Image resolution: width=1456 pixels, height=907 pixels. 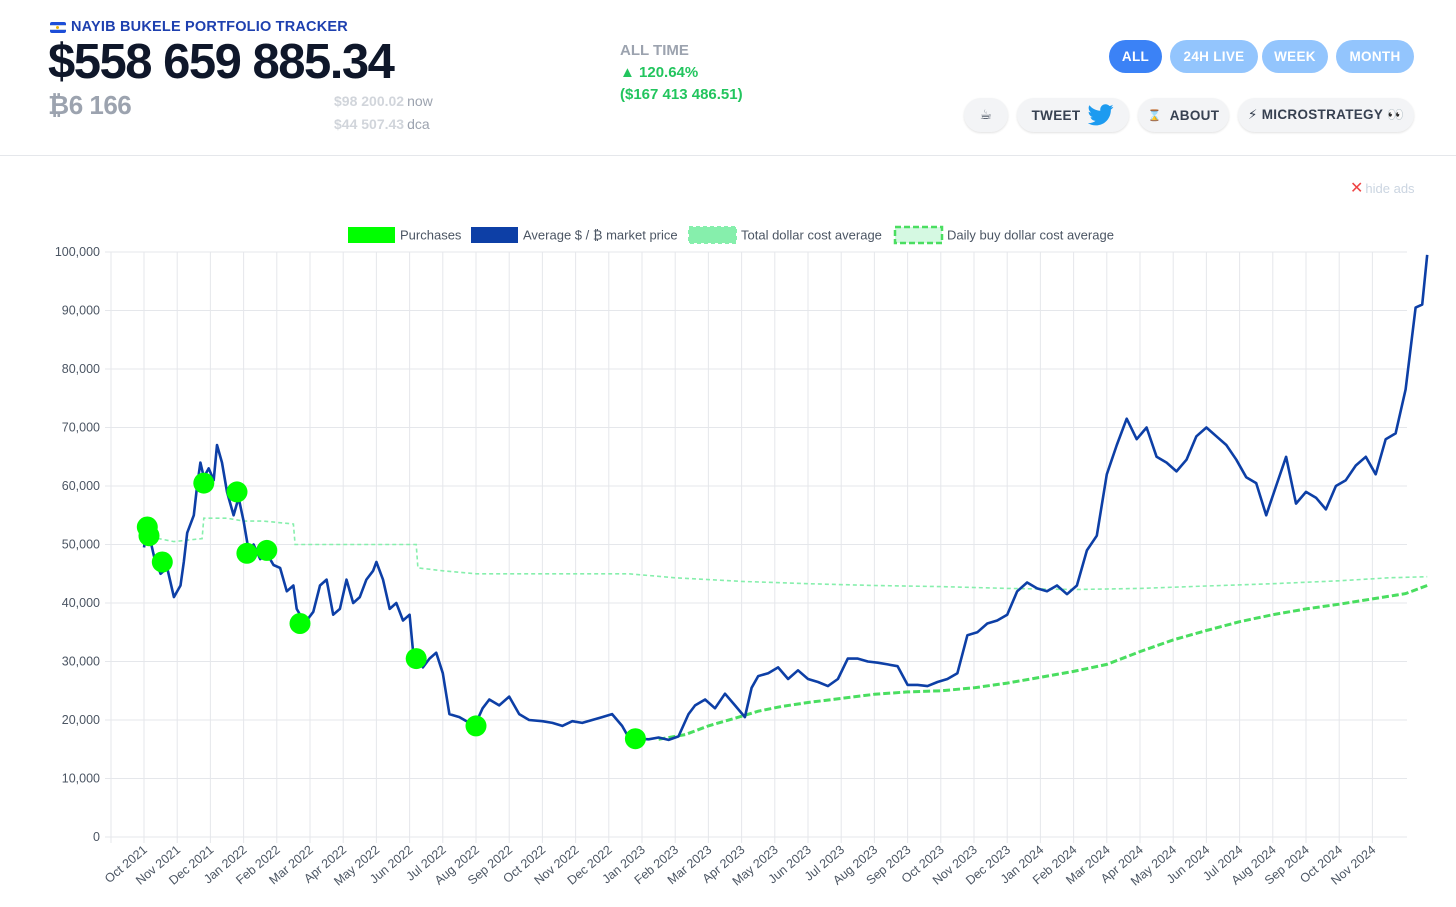 I want to click on brand: NAYIB BUKELE PORTFOLIO TRACKER, so click(x=199, y=27).